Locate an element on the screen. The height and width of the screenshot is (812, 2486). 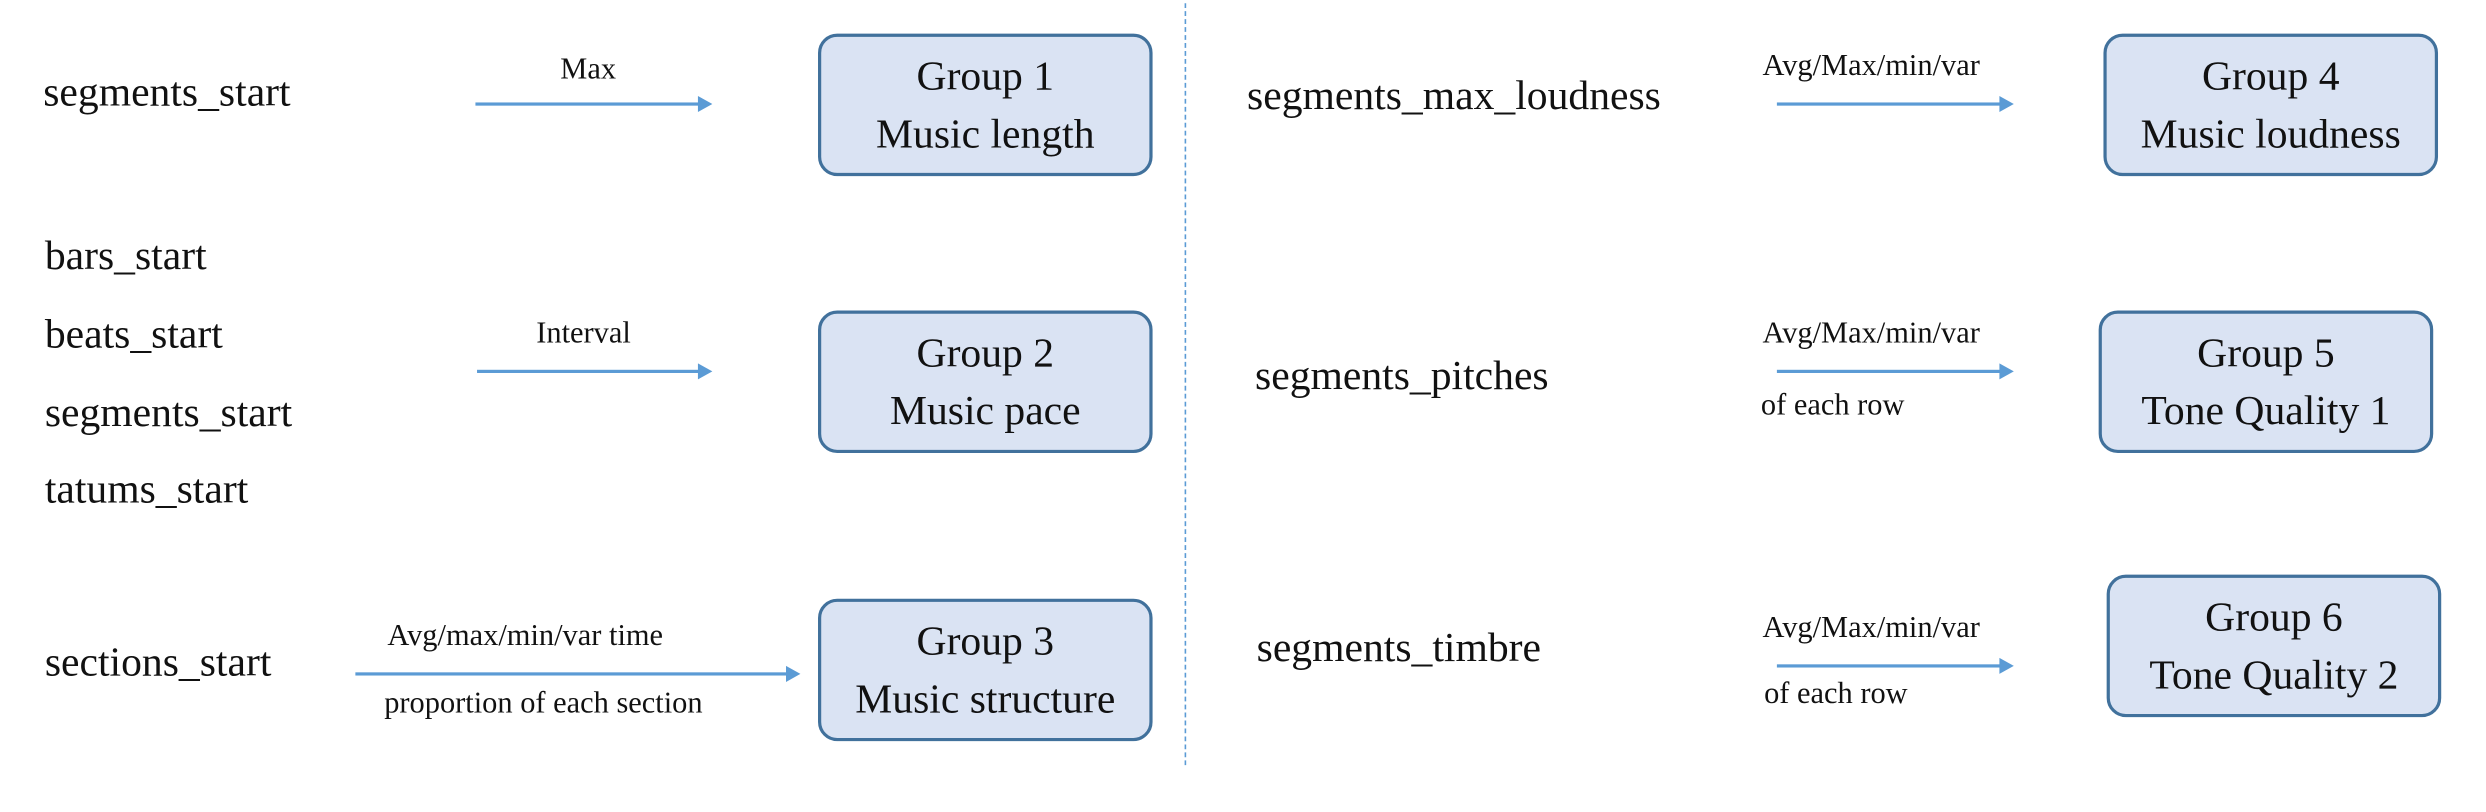
group-4-subtitle: Music loudness is located at coordinates (2270, 133).